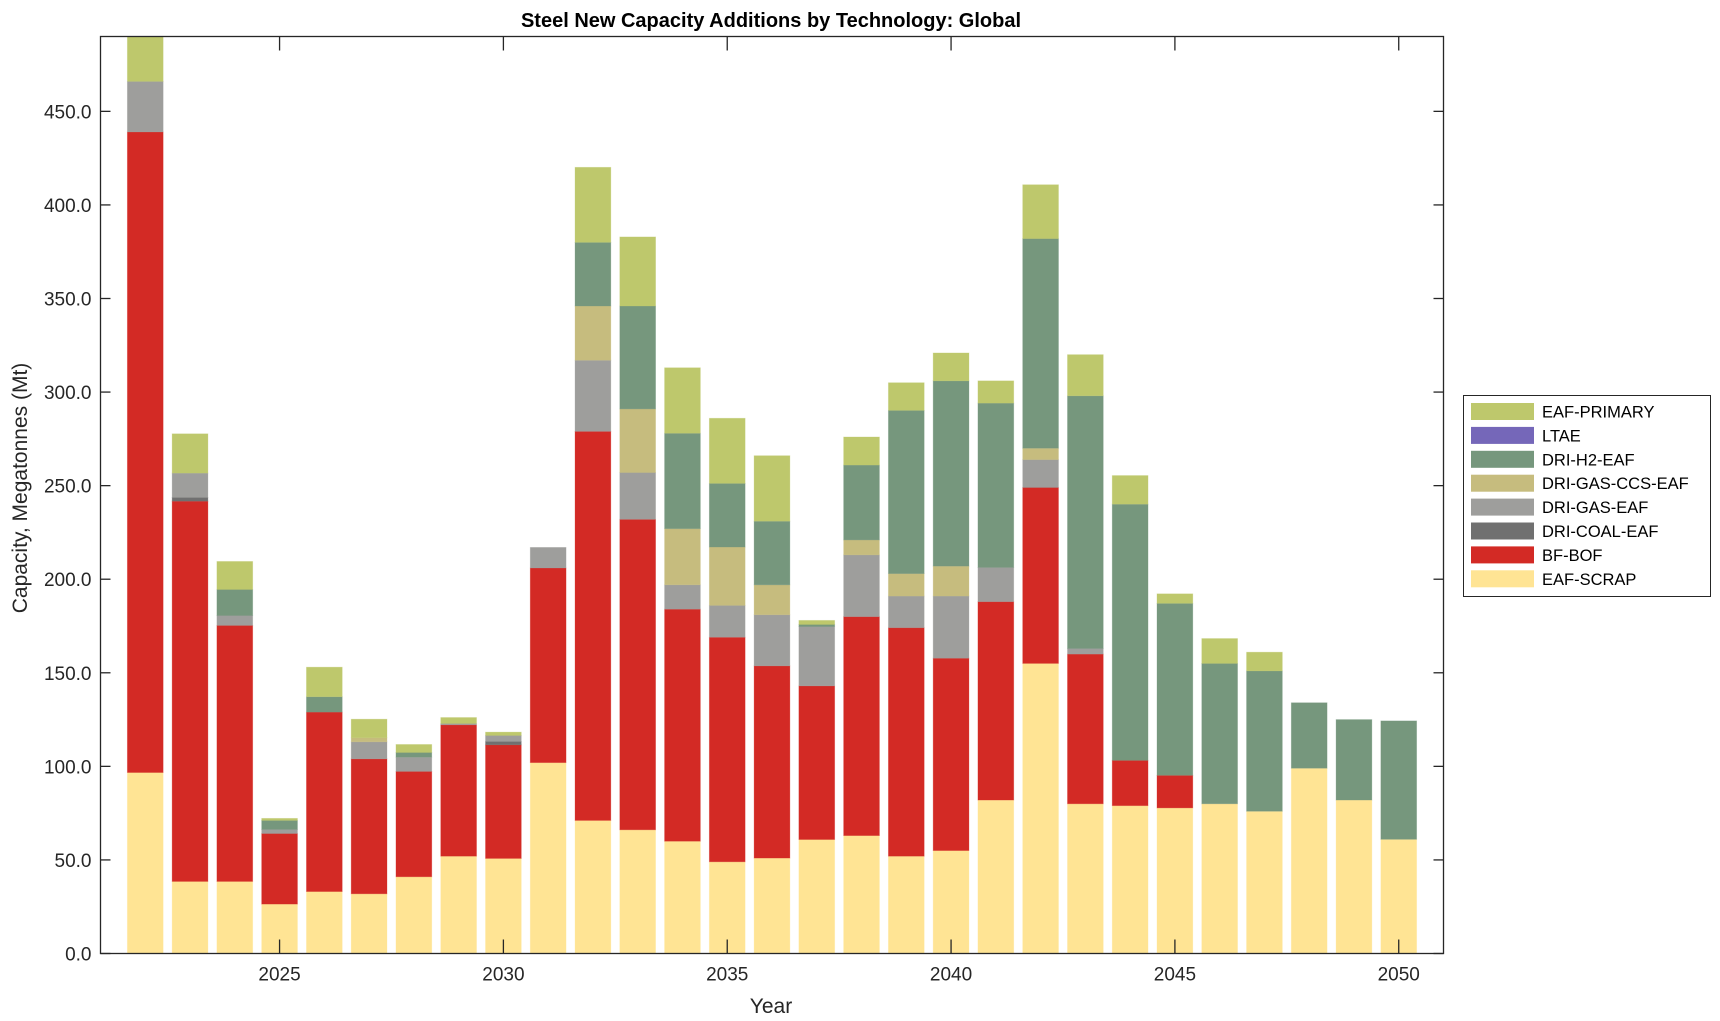  Describe the element at coordinates (279, 831) in the screenshot. I see `bar-segment-dri-gas-eaf-2025` at that location.